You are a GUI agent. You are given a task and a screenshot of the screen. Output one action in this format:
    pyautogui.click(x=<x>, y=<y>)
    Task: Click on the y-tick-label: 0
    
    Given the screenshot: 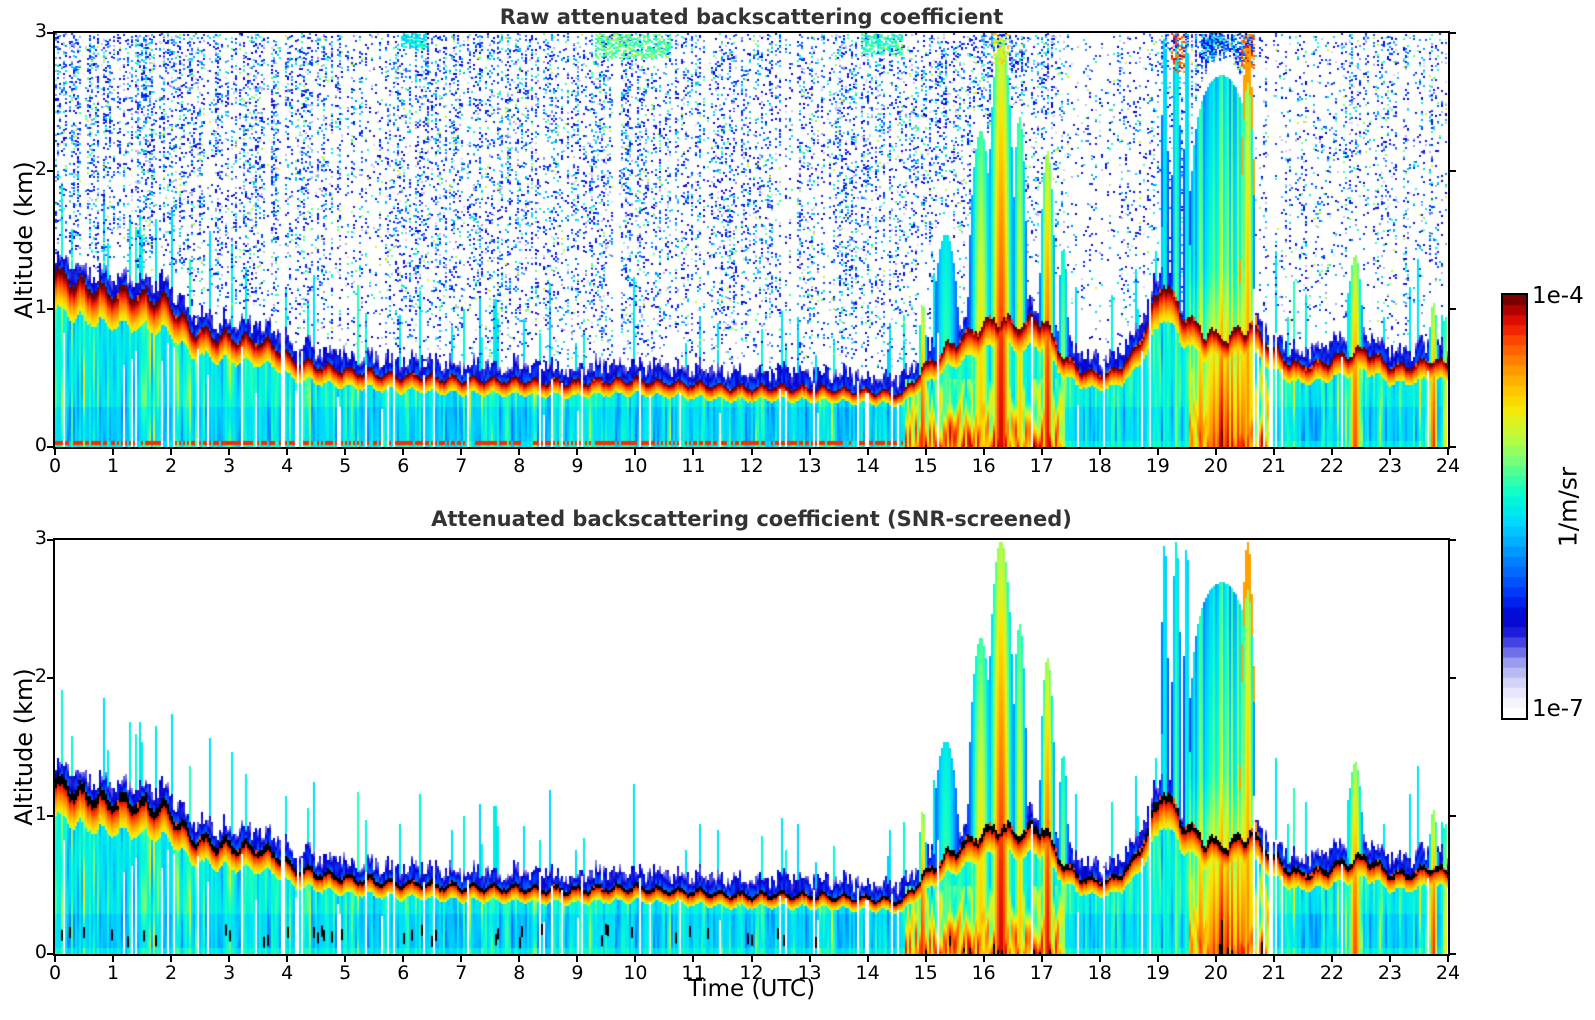 What is the action you would take?
    pyautogui.click(x=40, y=445)
    